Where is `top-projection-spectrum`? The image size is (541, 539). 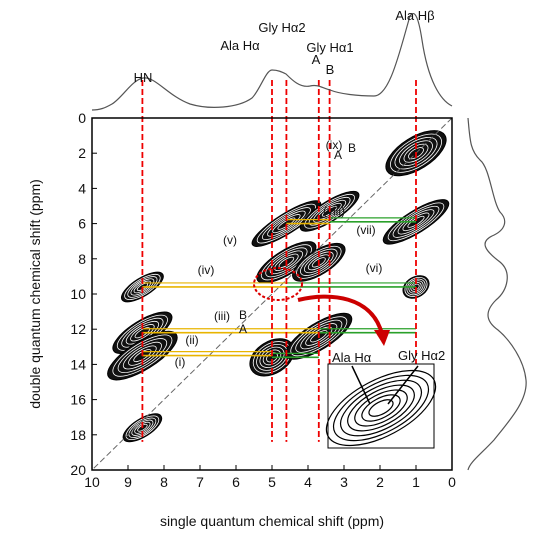 top-projection-spectrum is located at coordinates (272, 61).